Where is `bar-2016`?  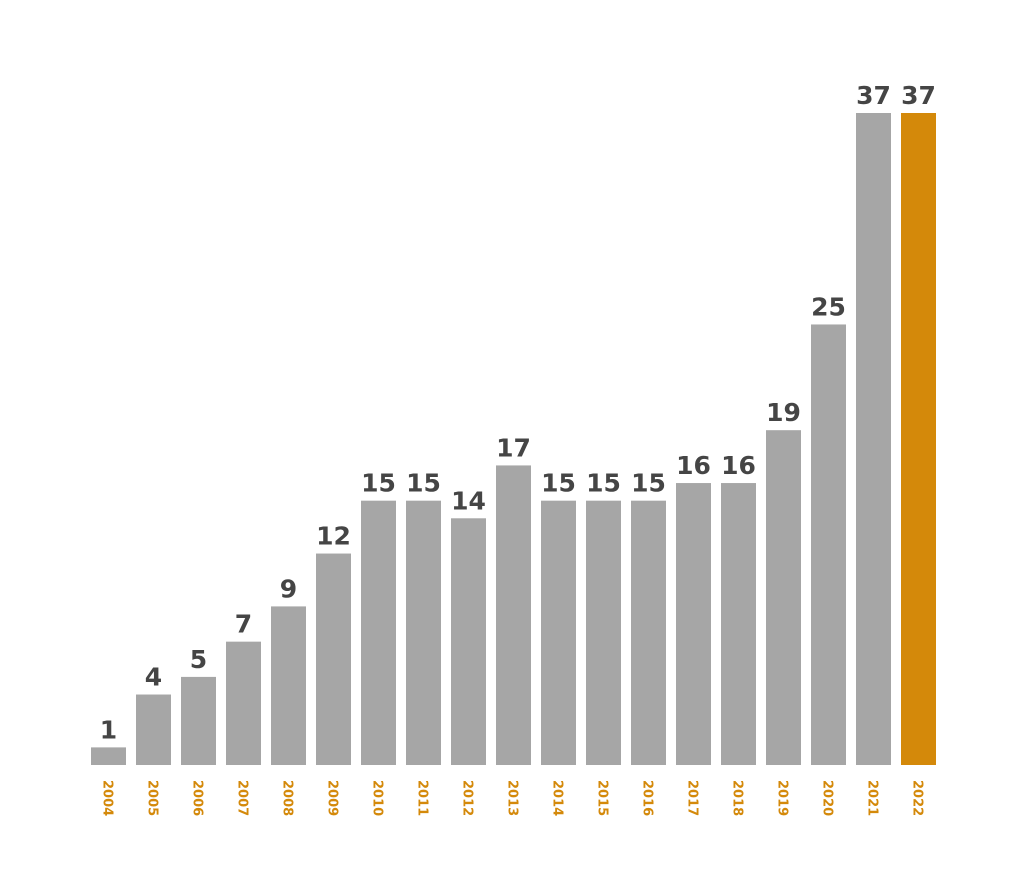
bar-2016 is located at coordinates (648, 632).